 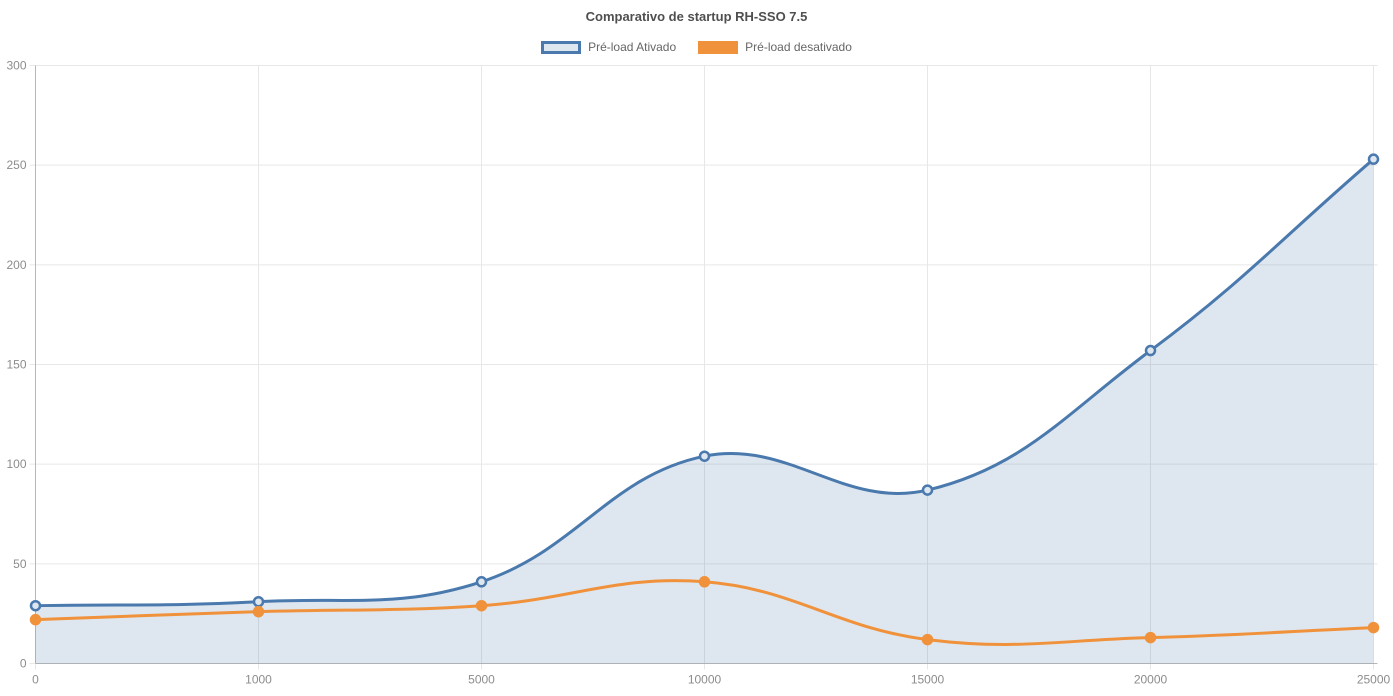 What do you see at coordinates (561, 47) in the screenshot?
I see `legend-swatch-preload-ativado` at bounding box center [561, 47].